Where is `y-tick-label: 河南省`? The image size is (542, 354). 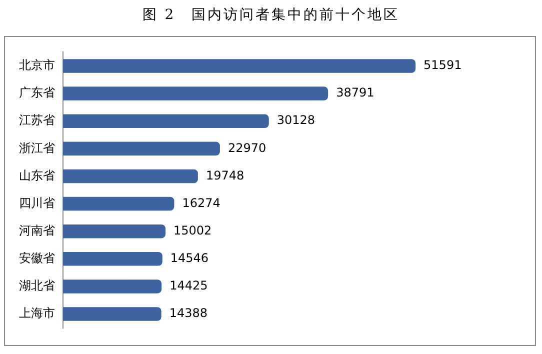 y-tick-label: 河南省 is located at coordinates (37, 230).